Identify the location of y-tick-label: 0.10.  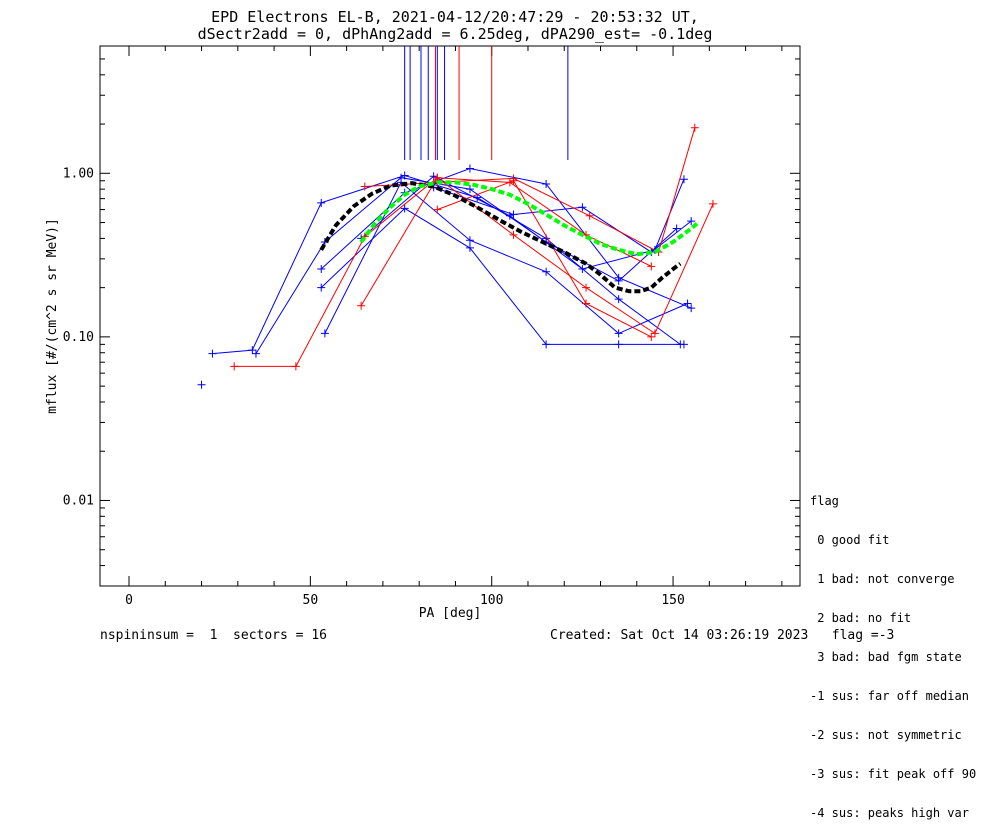
(78, 337).